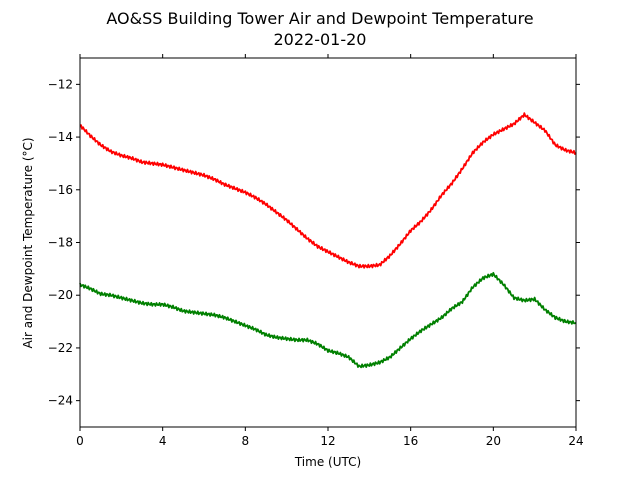 This screenshot has width=640, height=480. What do you see at coordinates (60, 295) in the screenshot?
I see `y-tick-label-2: −20` at bounding box center [60, 295].